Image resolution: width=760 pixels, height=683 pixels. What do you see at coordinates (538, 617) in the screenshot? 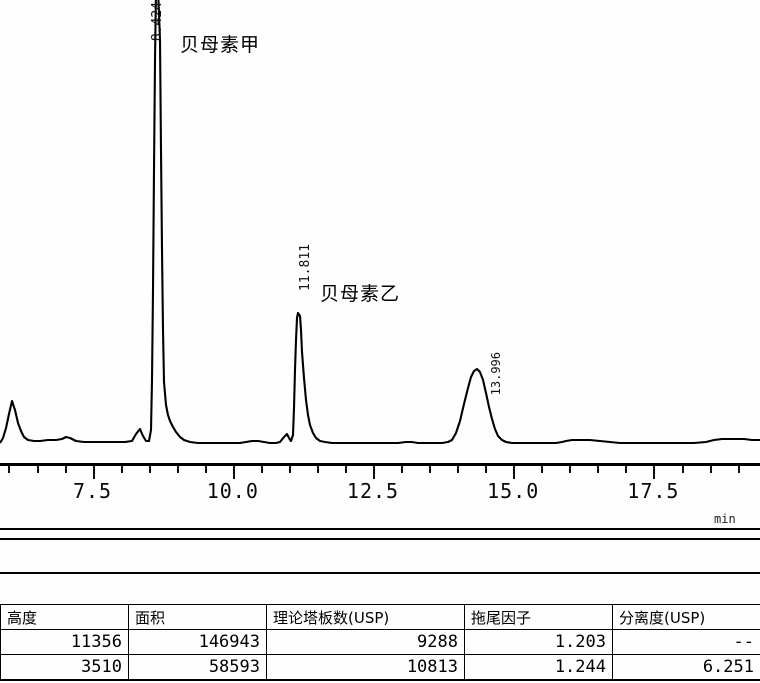
I see `column-header-tailing-factor: 拖尾因子` at bounding box center [538, 617].